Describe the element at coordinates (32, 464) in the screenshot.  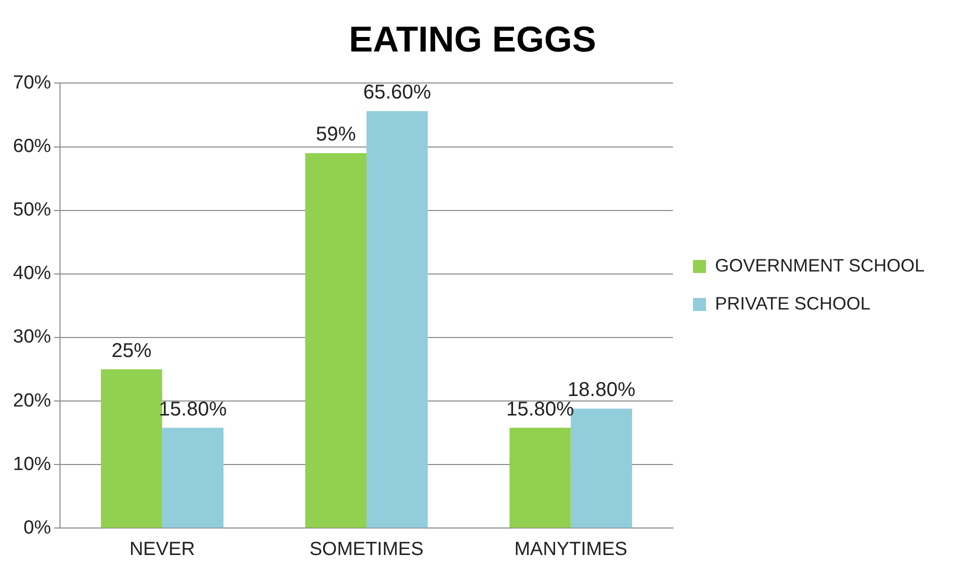
I see `y-tick-label: 10%` at that location.